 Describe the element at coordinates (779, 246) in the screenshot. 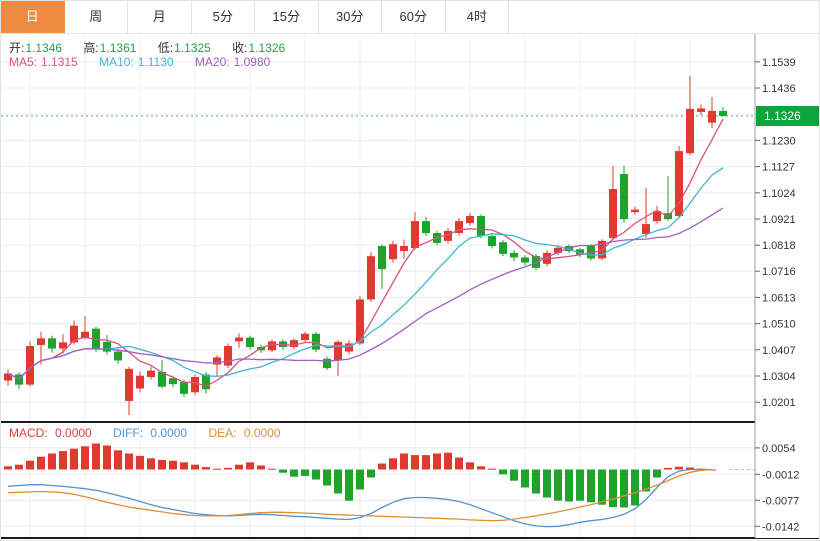

I see `price-axis-label: 1.0818` at that location.